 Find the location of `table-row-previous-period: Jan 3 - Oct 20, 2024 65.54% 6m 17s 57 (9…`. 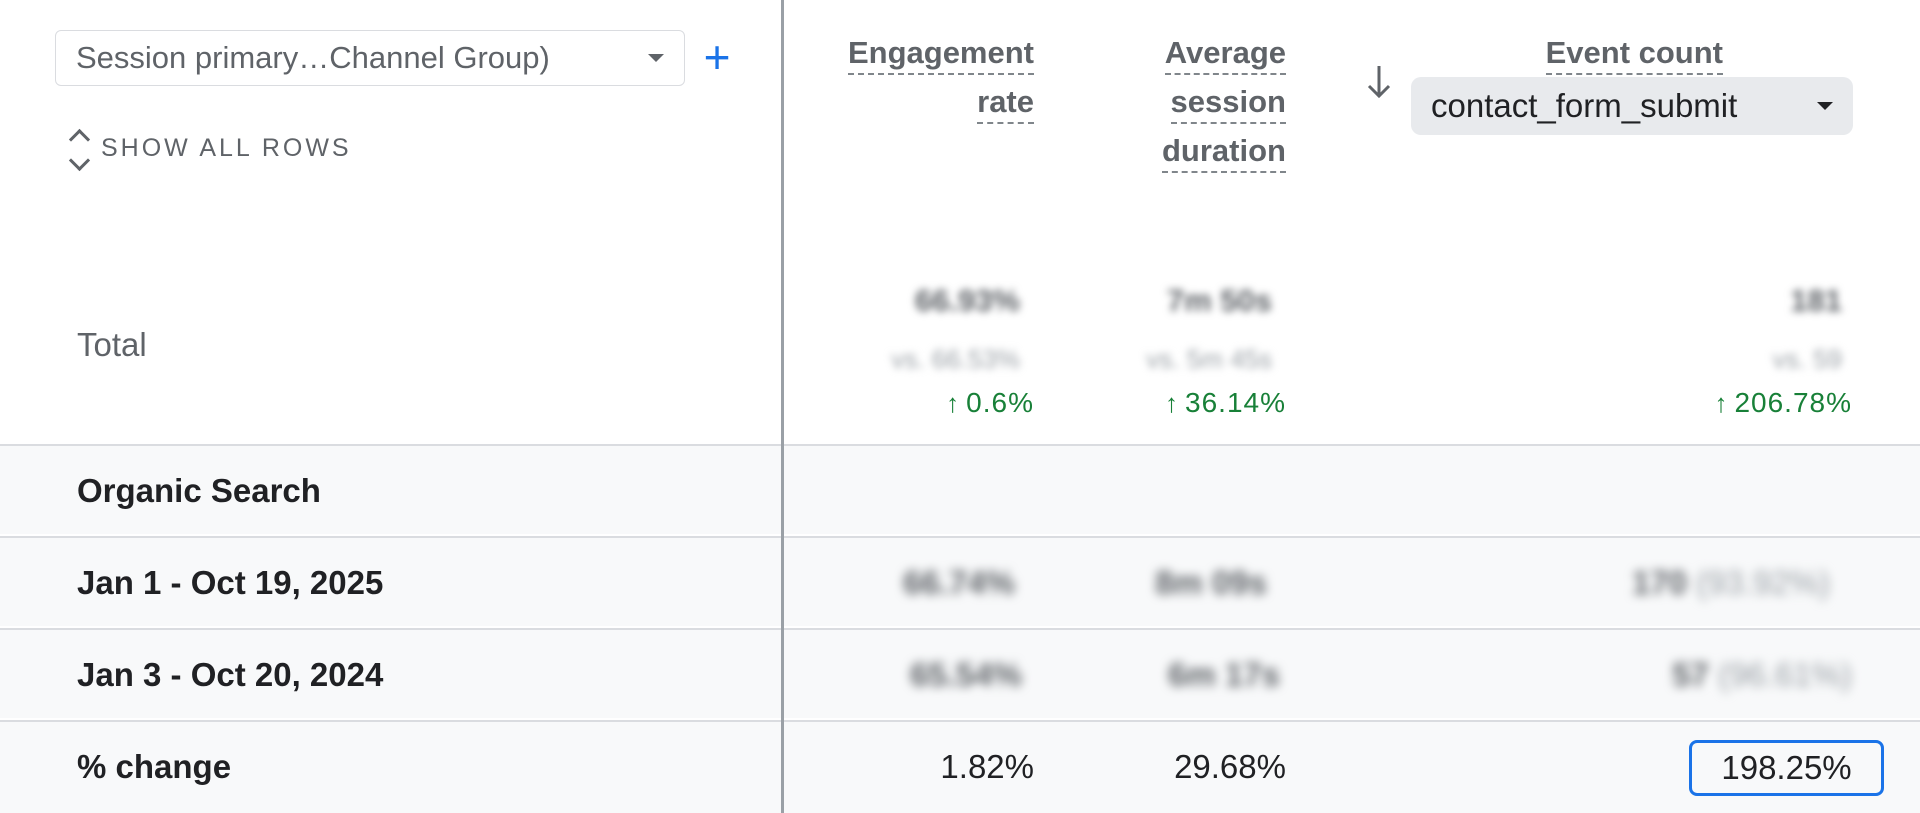

table-row-previous-period: Jan 3 - Oct 20, 2024 65.54% 6m 17s 57 (9… is located at coordinates (960, 673).